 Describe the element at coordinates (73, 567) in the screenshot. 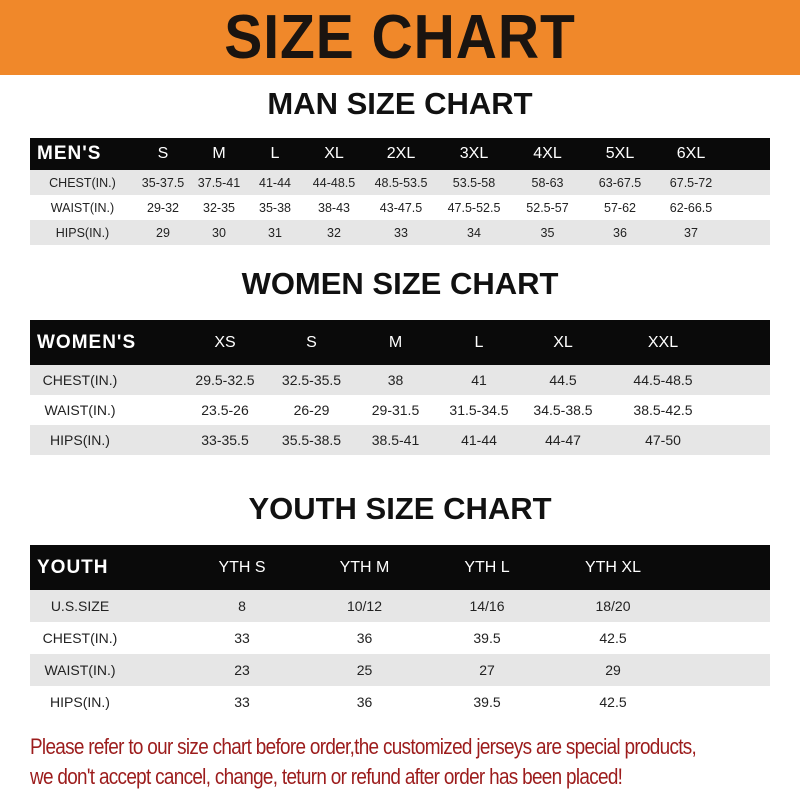

I see `table-title-cell: YOUTH` at that location.